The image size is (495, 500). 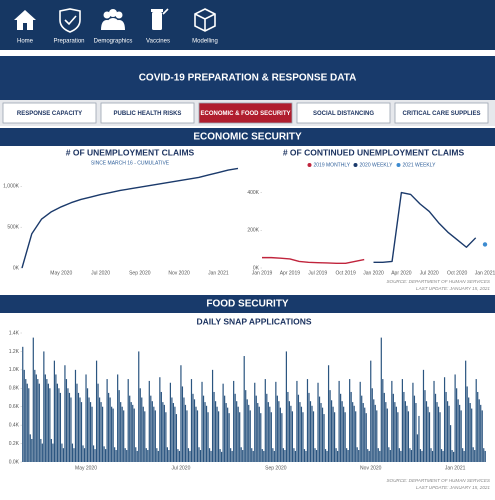 I want to click on nav-label: Preparation, so click(x=68, y=42).